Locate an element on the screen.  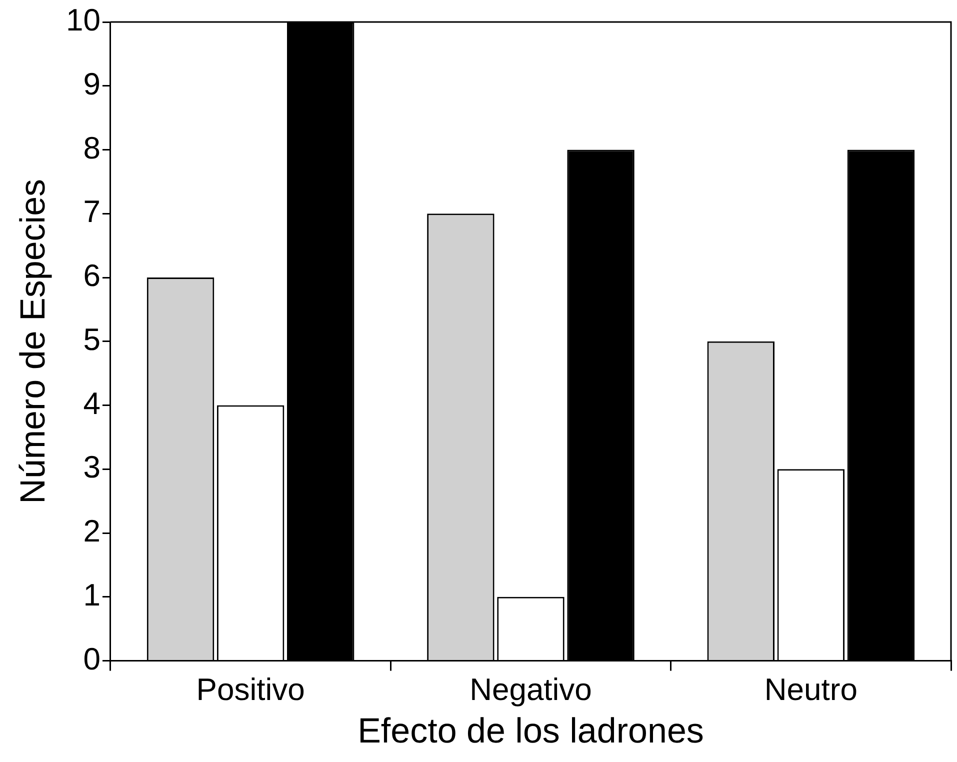
y-tick-label: 9 is located at coordinates (91, 84).